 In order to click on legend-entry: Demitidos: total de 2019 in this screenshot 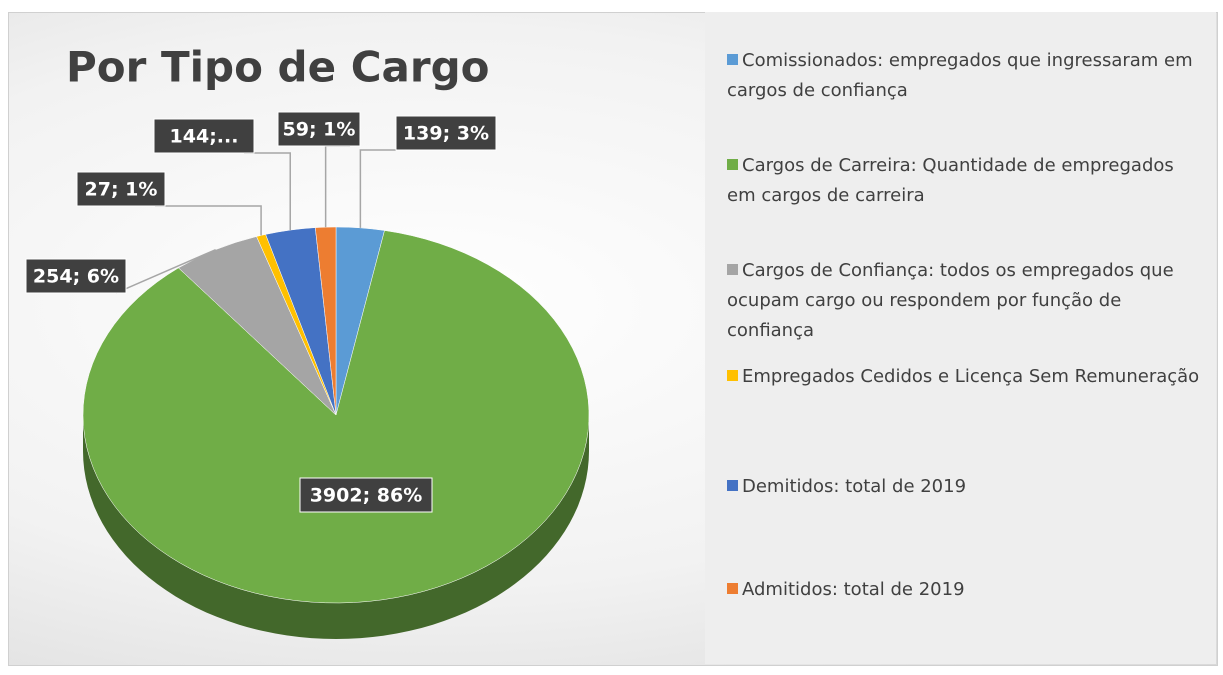, I will do `click(967, 487)`.